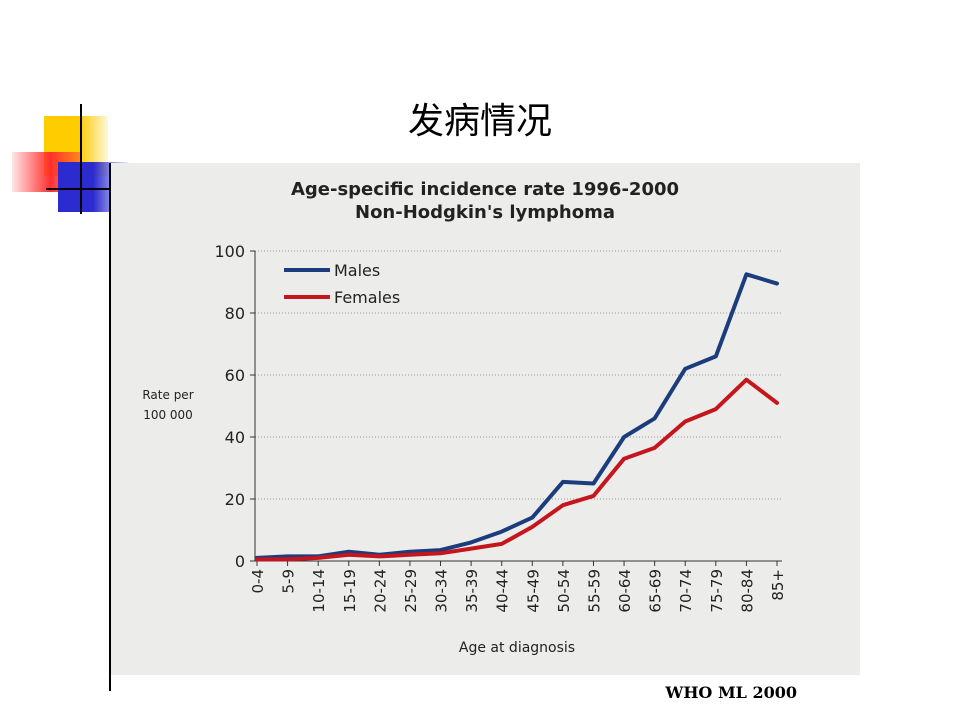 This screenshot has height=720, width=960. I want to click on legend-label-males: Males, so click(357, 270).